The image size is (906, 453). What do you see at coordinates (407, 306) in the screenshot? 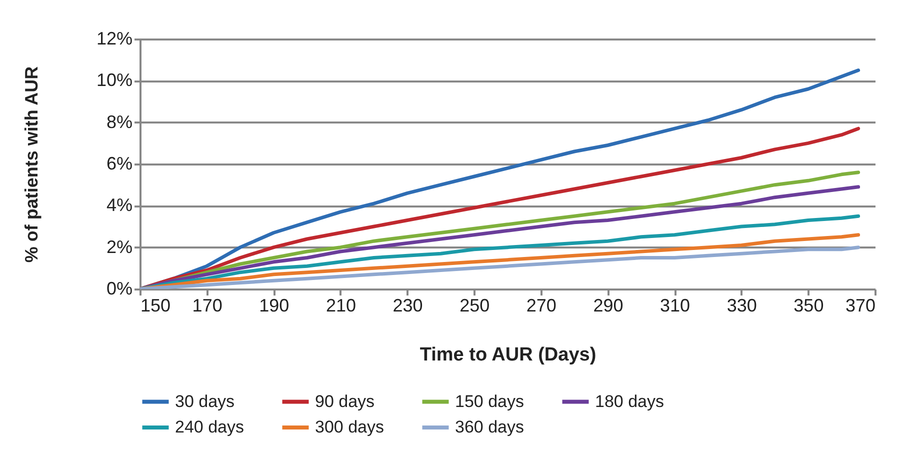
I see `x-tick-label: 230` at bounding box center [407, 306].